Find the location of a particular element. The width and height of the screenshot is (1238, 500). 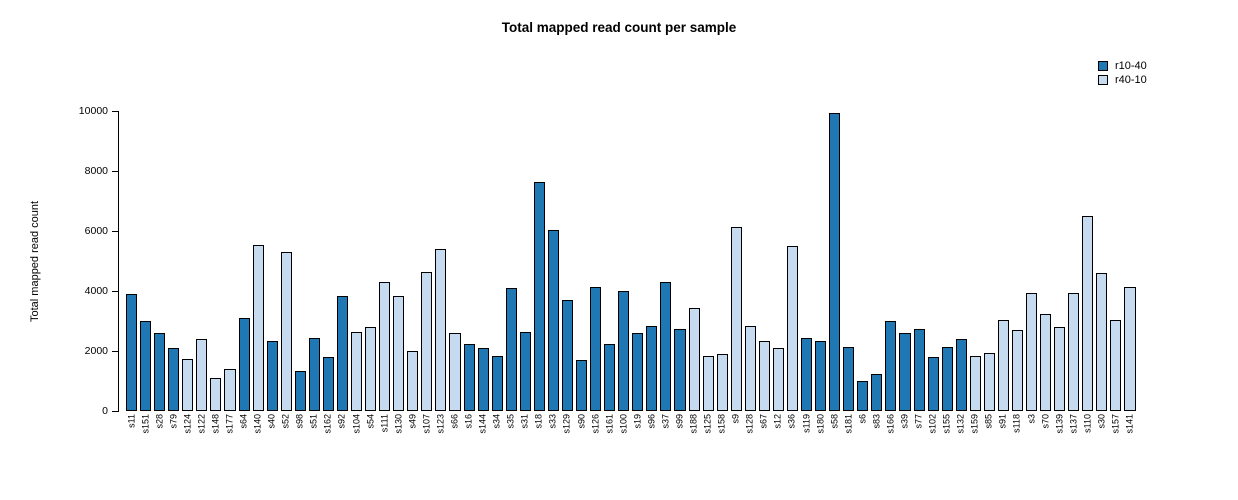

x-tick-label-s39: s39 is located at coordinates (904, 421).